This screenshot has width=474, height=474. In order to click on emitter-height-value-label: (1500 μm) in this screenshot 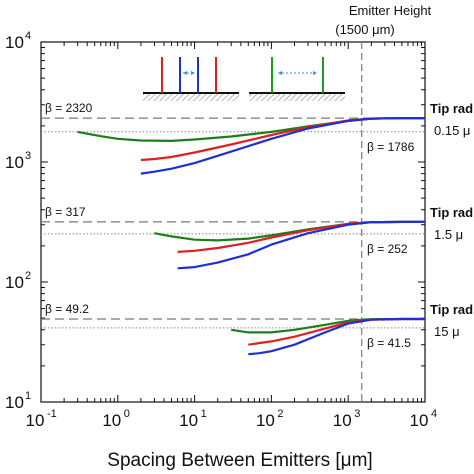, I will do `click(365, 29)`.